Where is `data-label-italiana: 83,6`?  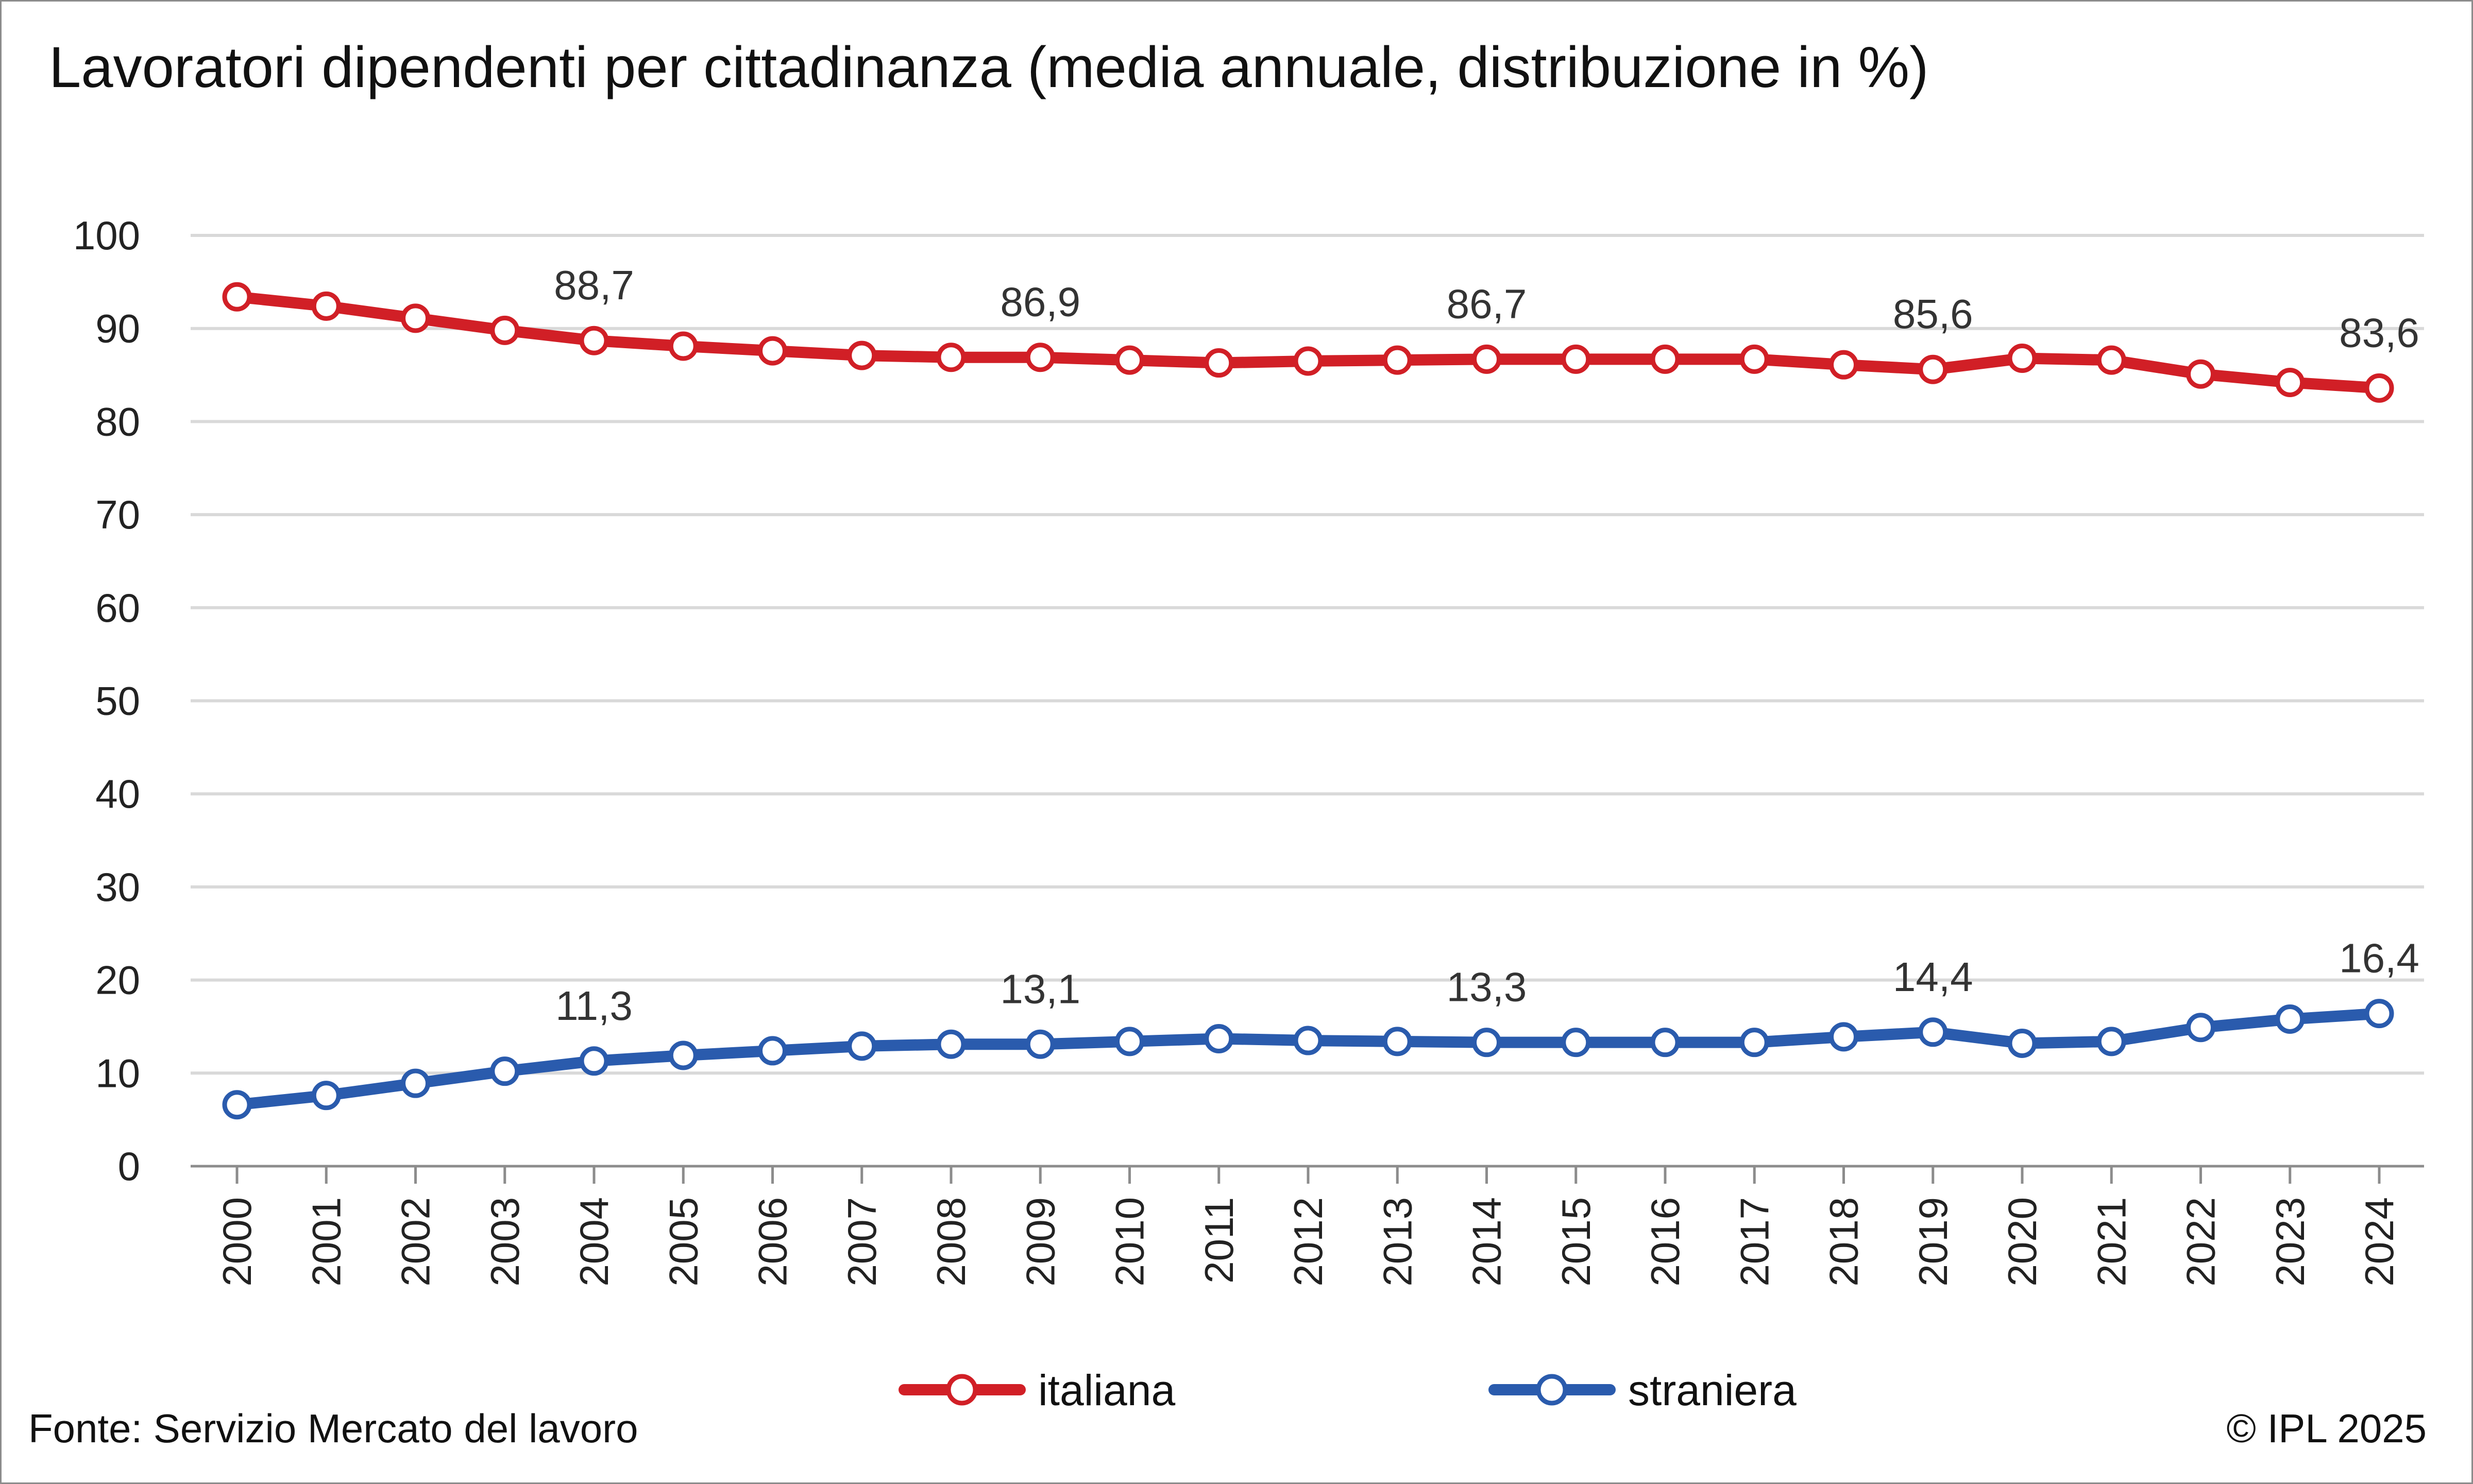
data-label-italiana: 83,6 is located at coordinates (2379, 332).